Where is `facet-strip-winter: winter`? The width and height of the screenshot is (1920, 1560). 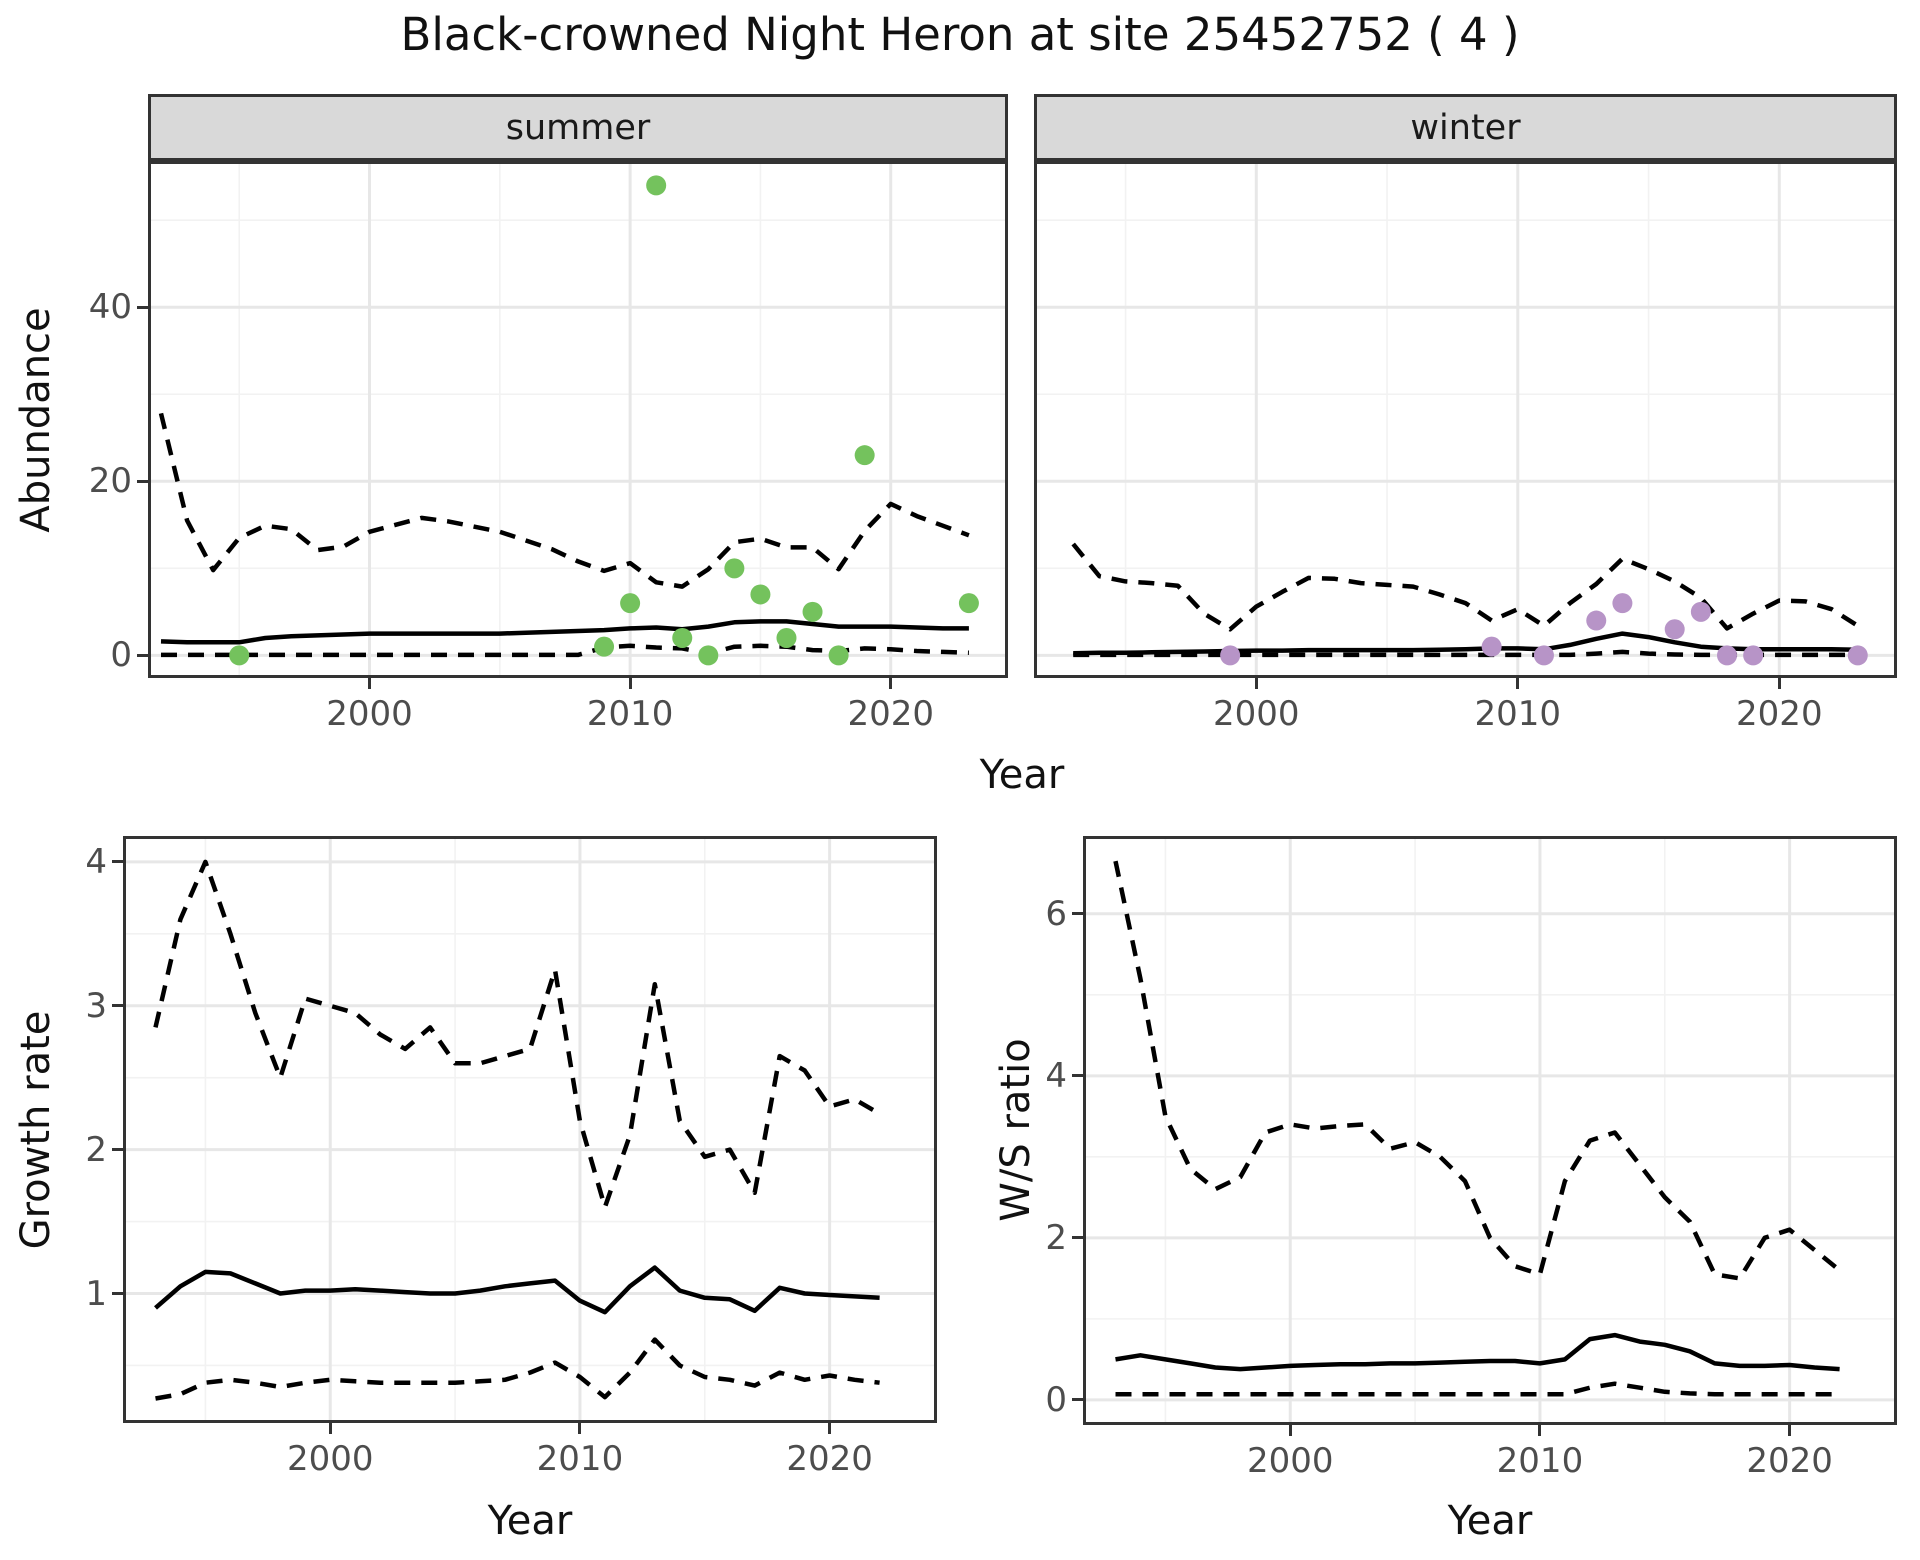
facet-strip-winter: winter is located at coordinates (1465, 127).